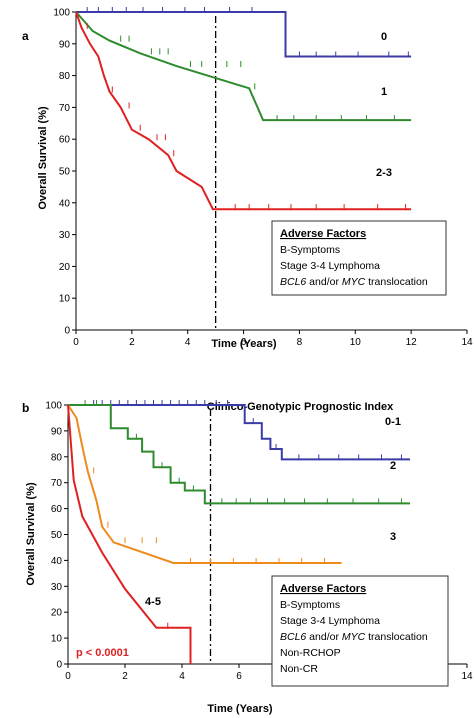  Describe the element at coordinates (300, 407) in the screenshot. I see `panel-b-title: Clinico-Genotypic Prognostic Index` at that location.